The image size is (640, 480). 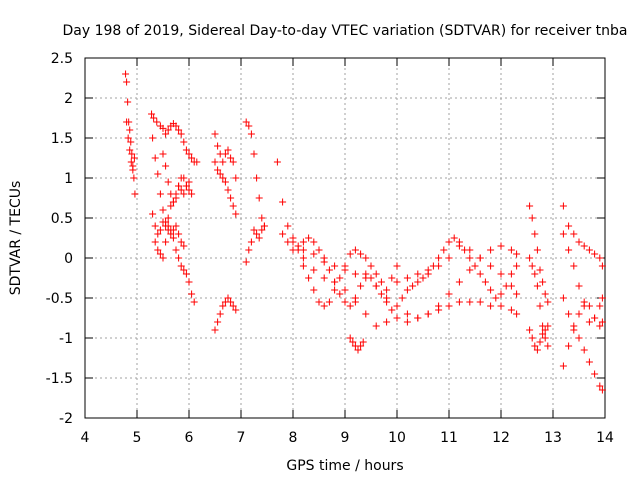 What do you see at coordinates (62, 139) in the screenshot?
I see `y-tick-label: 1.5` at bounding box center [62, 139].